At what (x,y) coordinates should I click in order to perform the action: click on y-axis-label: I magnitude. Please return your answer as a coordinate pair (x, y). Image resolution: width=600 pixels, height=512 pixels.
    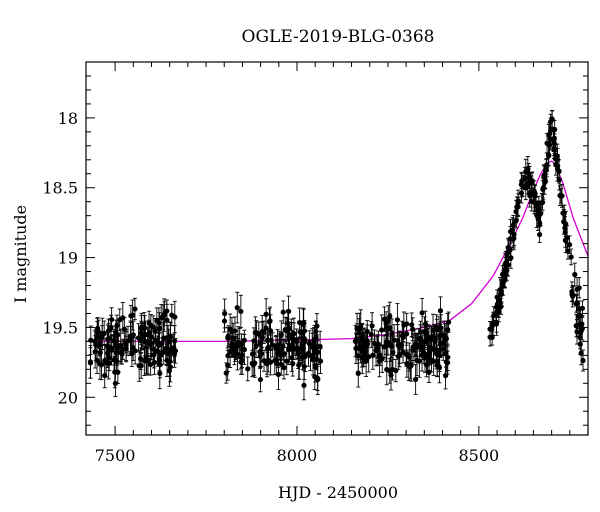
    Looking at the image, I should click on (20, 254).